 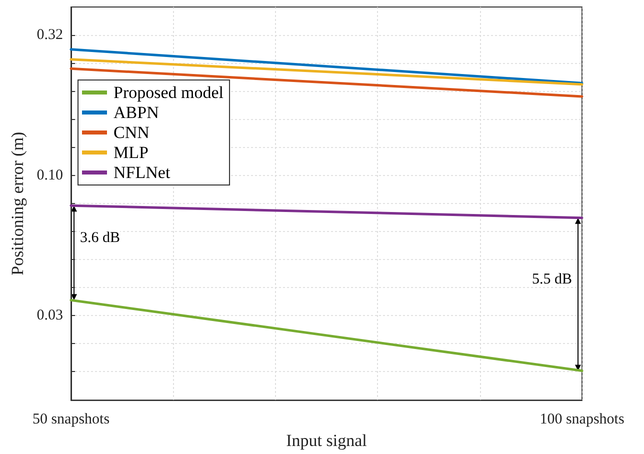 I want to click on annotation: 3.6 dB, so click(x=100, y=238).